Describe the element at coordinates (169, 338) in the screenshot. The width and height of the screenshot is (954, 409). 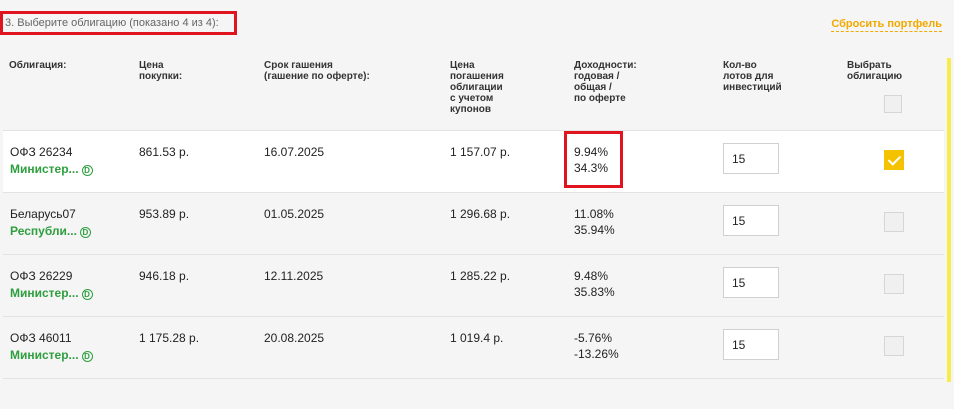
I see `purchase-price: 1 175.28 р.` at that location.